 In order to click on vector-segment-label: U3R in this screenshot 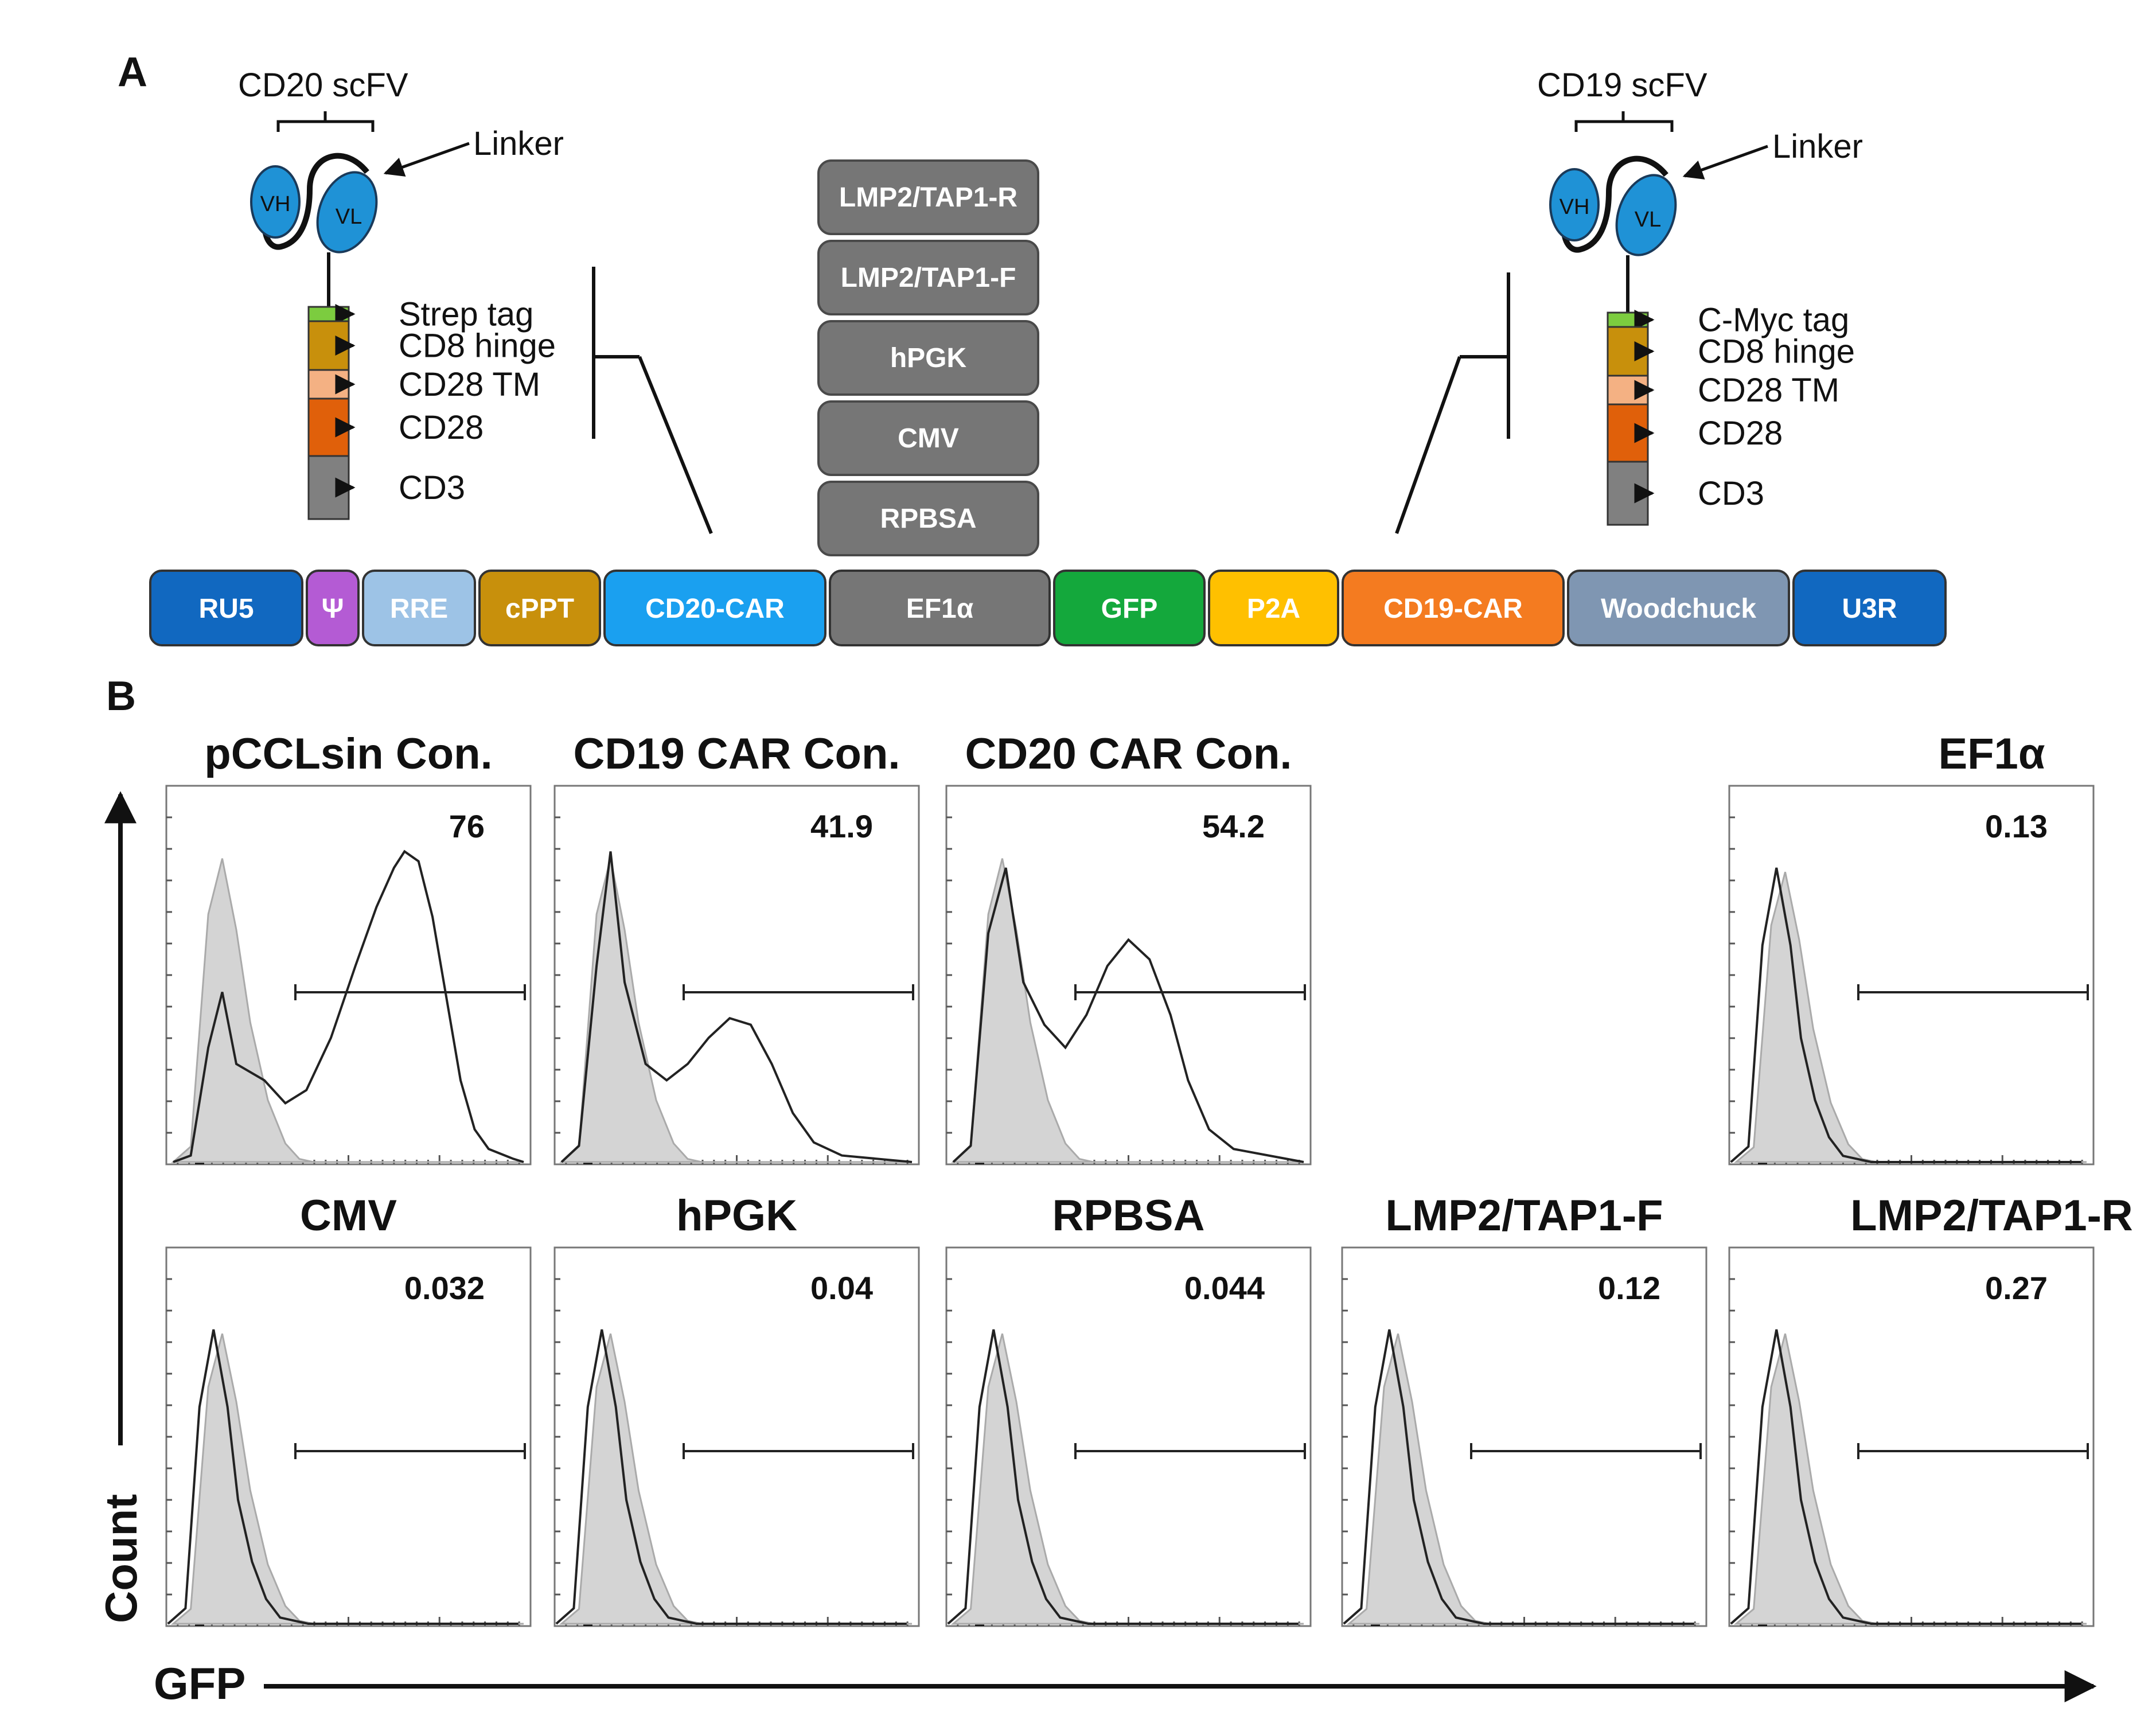, I will do `click(1869, 609)`.